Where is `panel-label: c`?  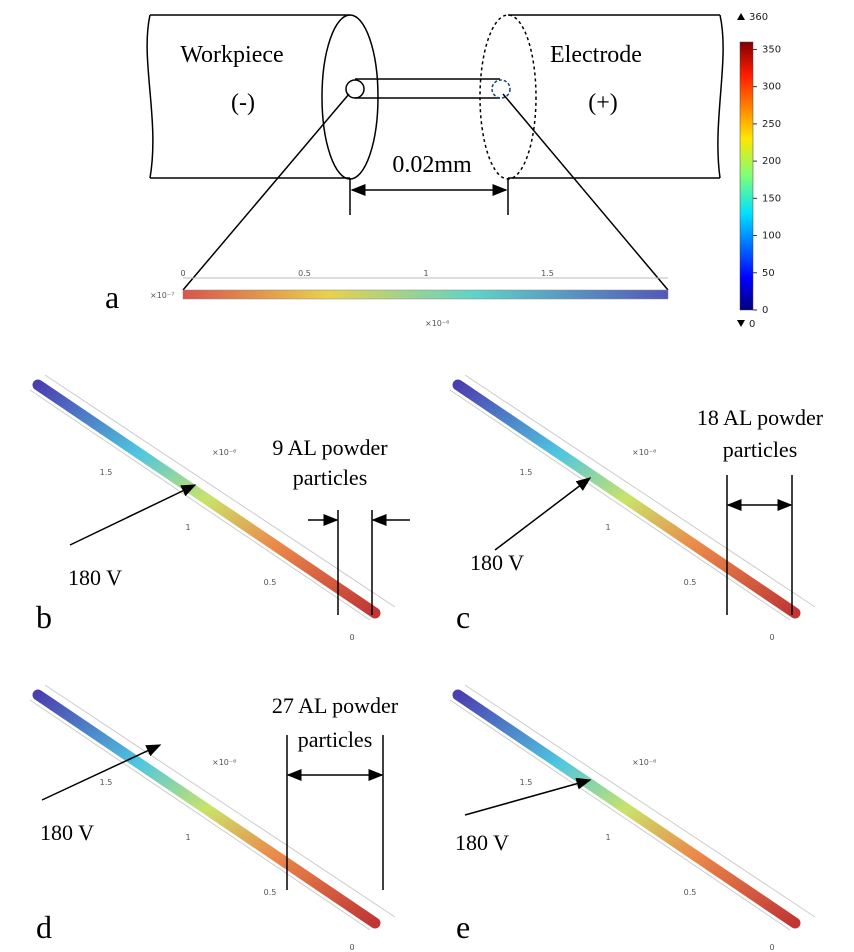 panel-label: c is located at coordinates (463, 617).